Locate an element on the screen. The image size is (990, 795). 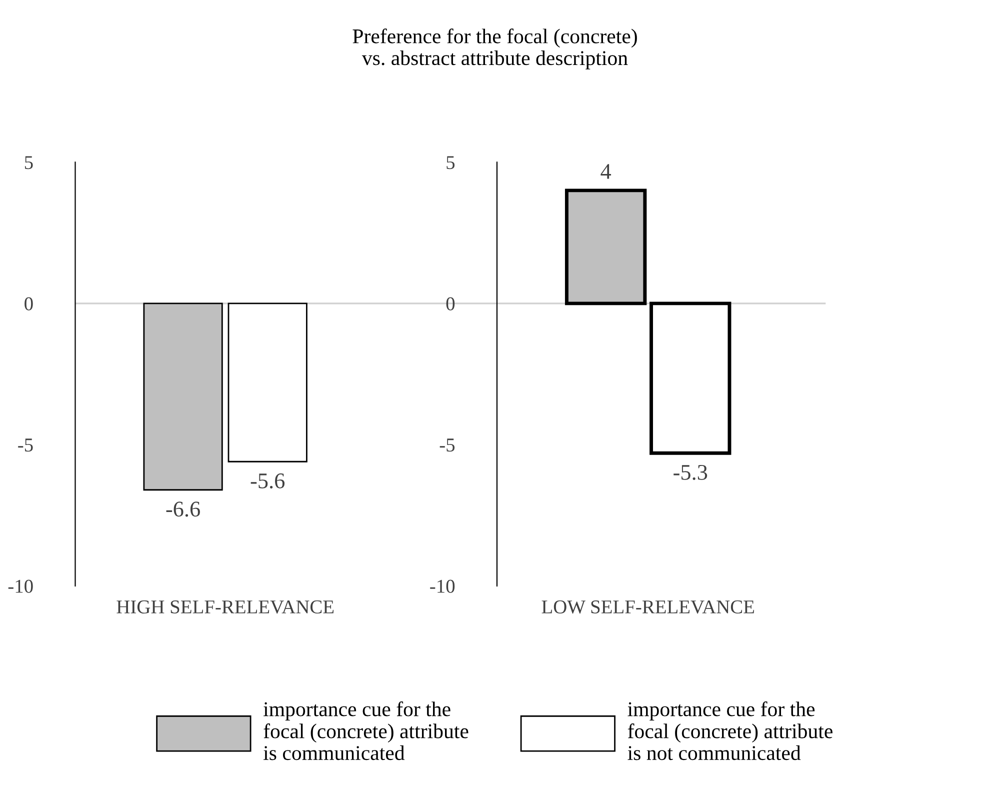
y-tick-label: 5 is located at coordinates (28, 163).